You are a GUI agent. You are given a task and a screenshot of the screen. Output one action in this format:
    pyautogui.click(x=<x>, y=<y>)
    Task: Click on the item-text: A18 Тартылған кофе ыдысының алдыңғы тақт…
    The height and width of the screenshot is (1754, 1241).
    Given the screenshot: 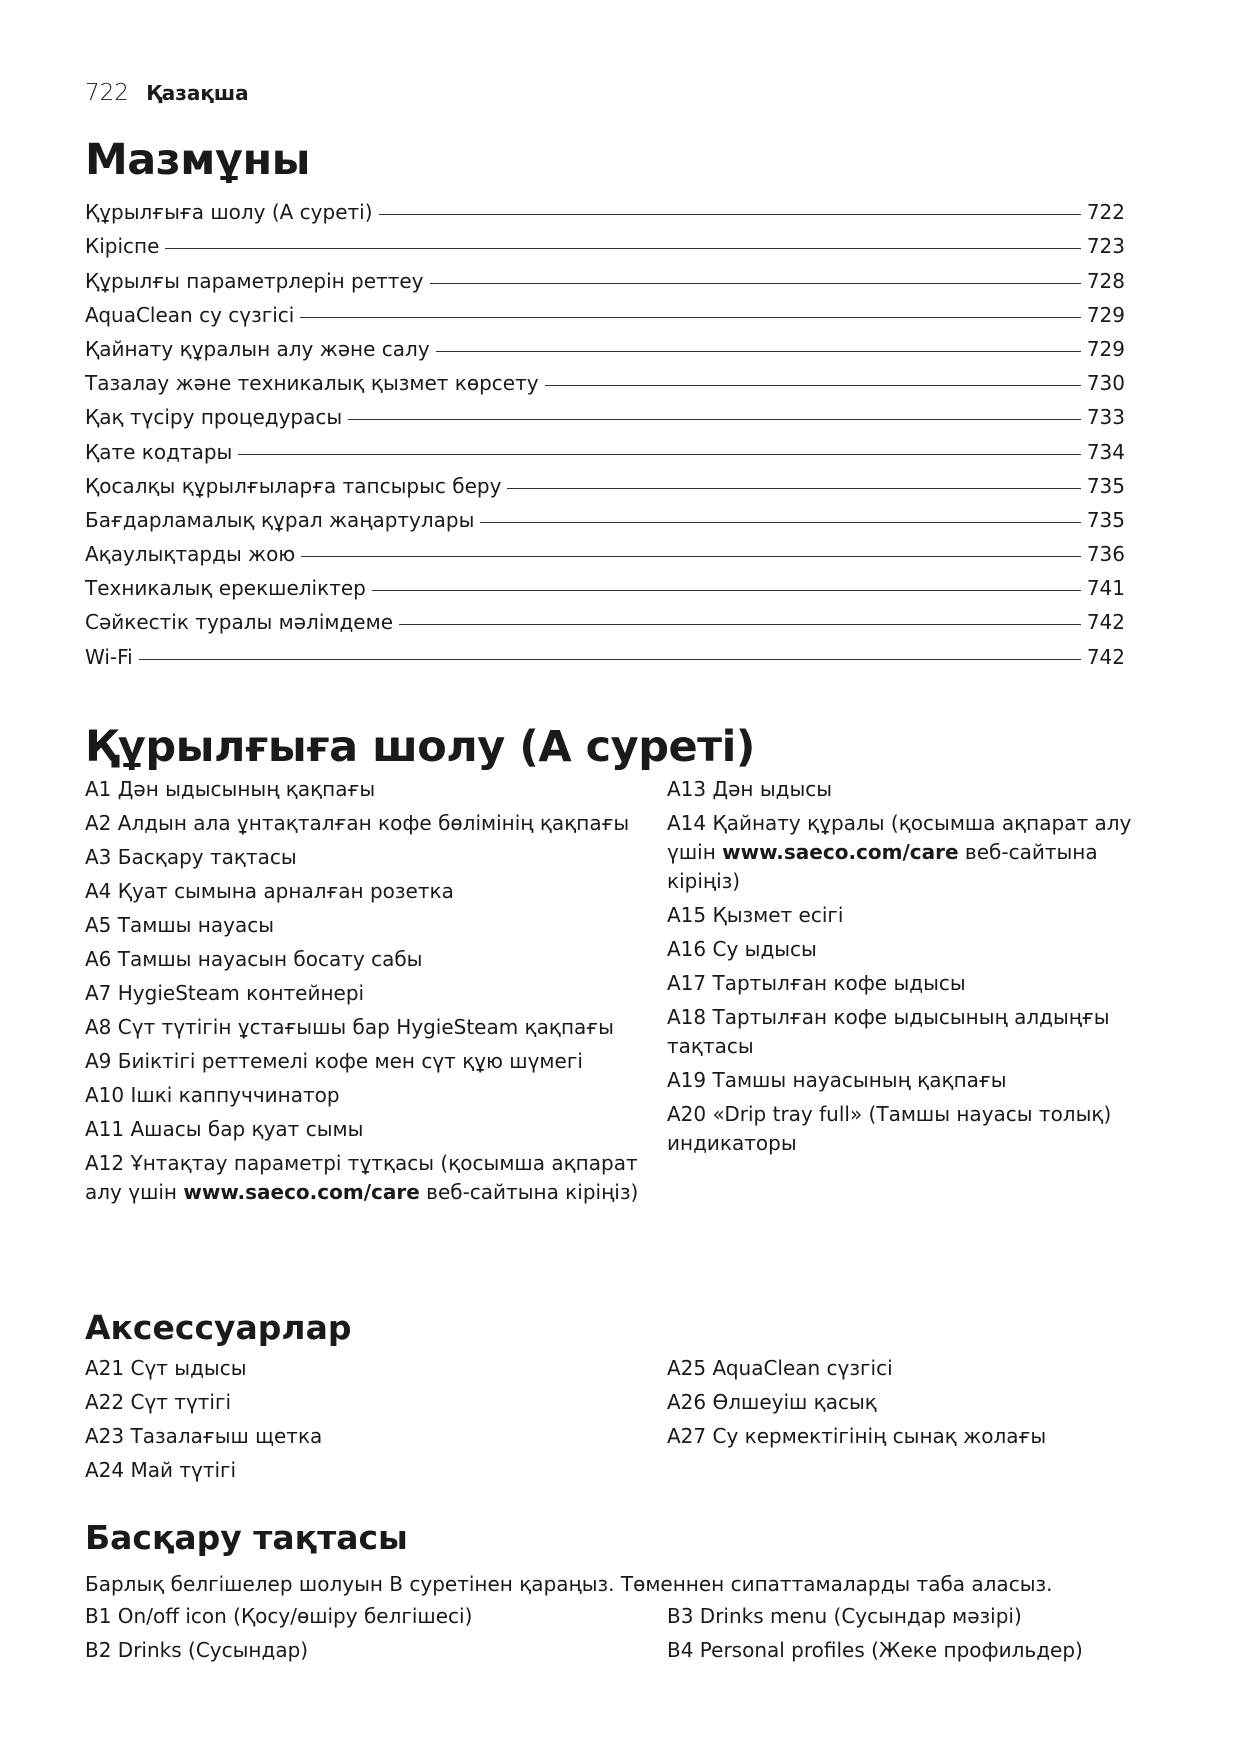 What is the action you would take?
    pyautogui.click(x=888, y=1031)
    